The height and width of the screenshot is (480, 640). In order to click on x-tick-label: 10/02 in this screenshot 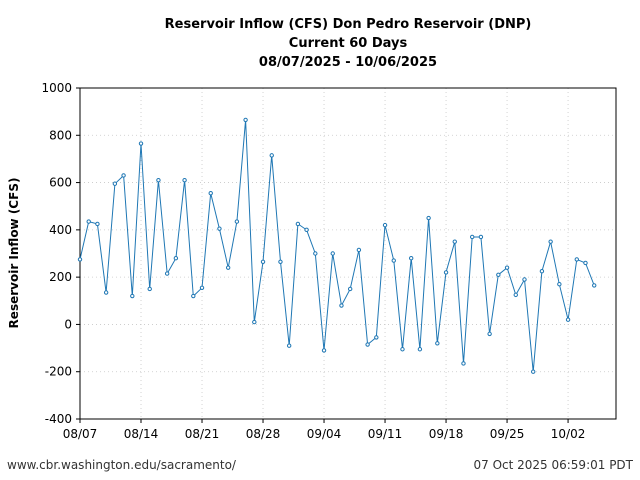, I will do `click(568, 434)`.